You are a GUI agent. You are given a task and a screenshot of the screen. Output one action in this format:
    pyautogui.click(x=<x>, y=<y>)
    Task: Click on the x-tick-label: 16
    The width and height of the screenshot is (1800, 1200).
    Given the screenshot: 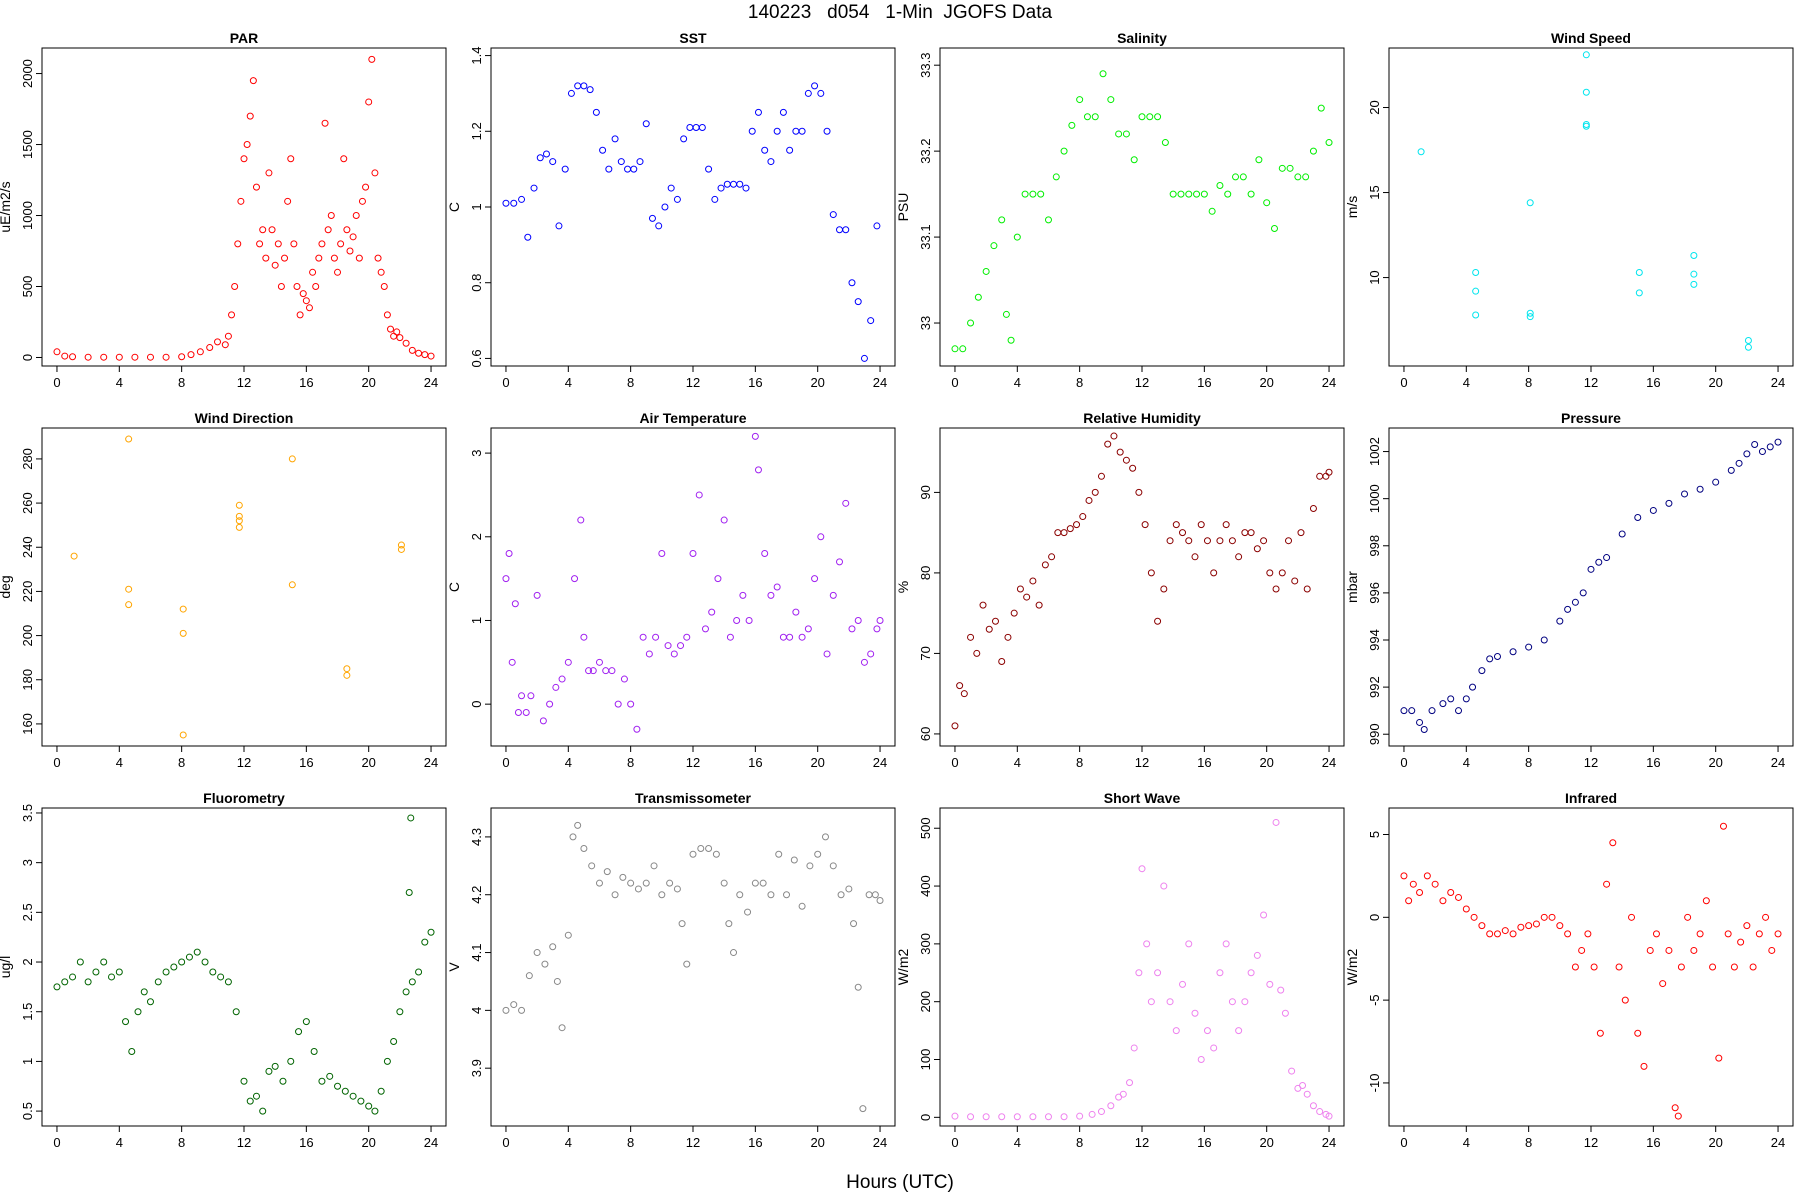 What is the action you would take?
    pyautogui.click(x=1653, y=382)
    